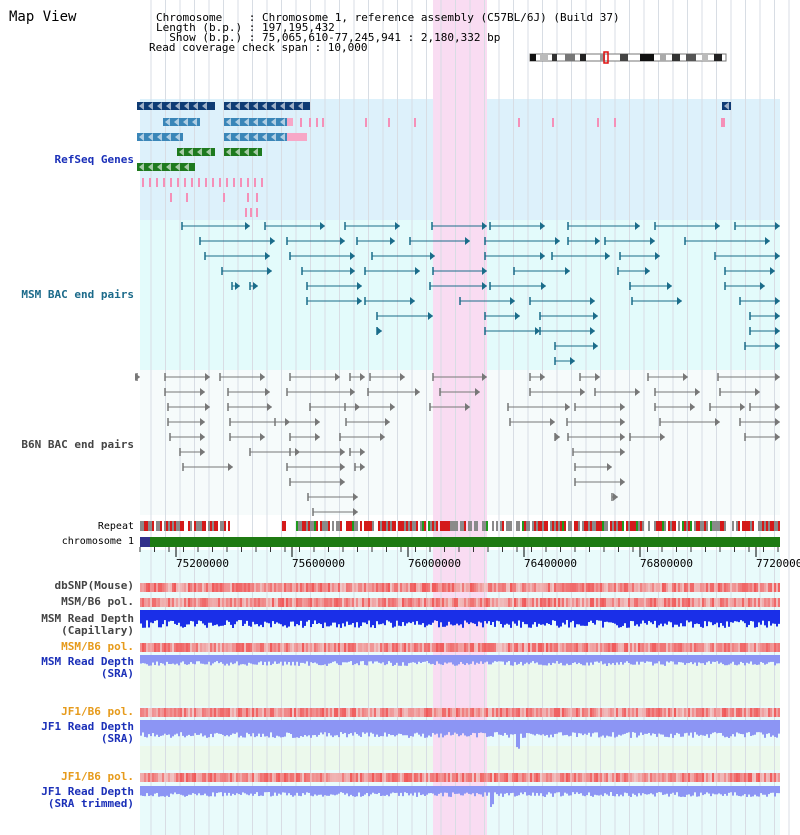 Image resolution: width=800 pixels, height=835 pixels. Describe the element at coordinates (97, 776) in the screenshot. I see `track-label-jf1-b6-pol-trimmed: JF1/B6 pol.` at that location.